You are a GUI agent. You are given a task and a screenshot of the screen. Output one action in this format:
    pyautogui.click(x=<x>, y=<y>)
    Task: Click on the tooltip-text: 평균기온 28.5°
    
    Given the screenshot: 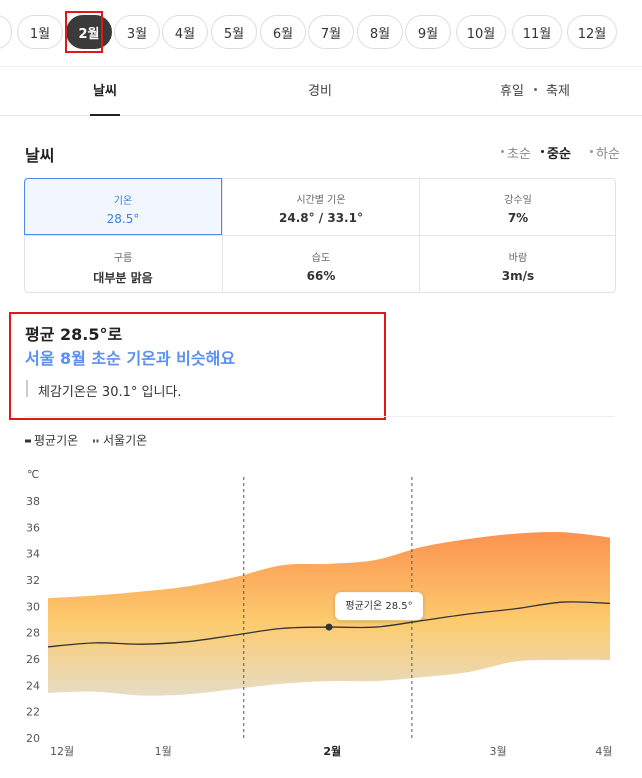 What is the action you would take?
    pyautogui.click(x=378, y=606)
    